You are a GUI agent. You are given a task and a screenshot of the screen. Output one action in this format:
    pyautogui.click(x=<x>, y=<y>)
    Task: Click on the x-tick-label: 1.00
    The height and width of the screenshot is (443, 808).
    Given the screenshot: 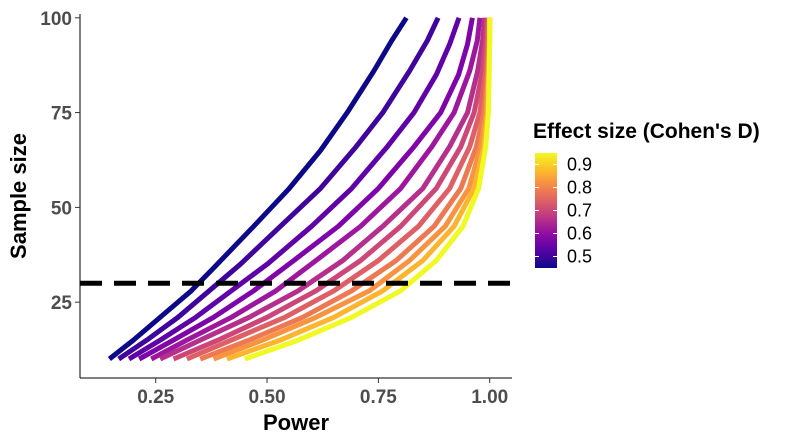 What is the action you would take?
    pyautogui.click(x=489, y=397)
    